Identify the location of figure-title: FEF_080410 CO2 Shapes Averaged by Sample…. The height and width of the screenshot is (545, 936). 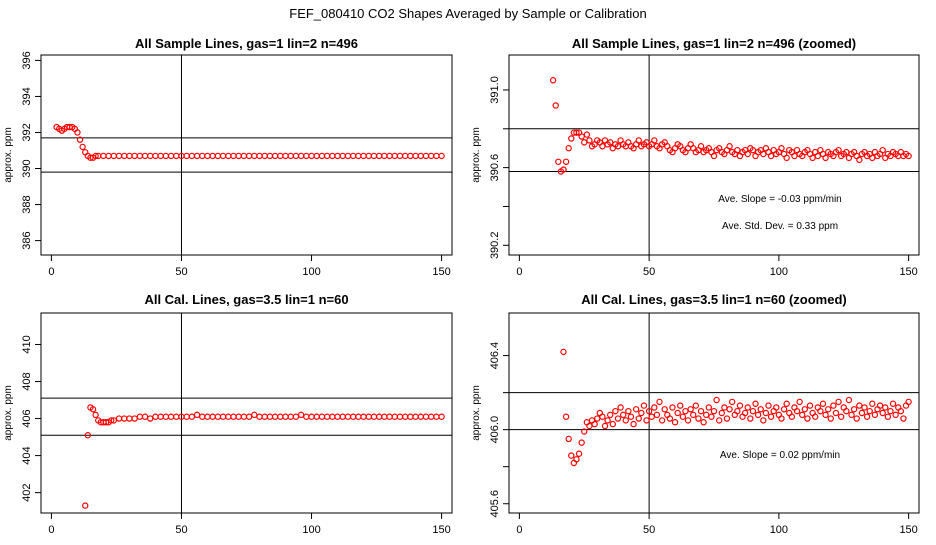
(467, 13).